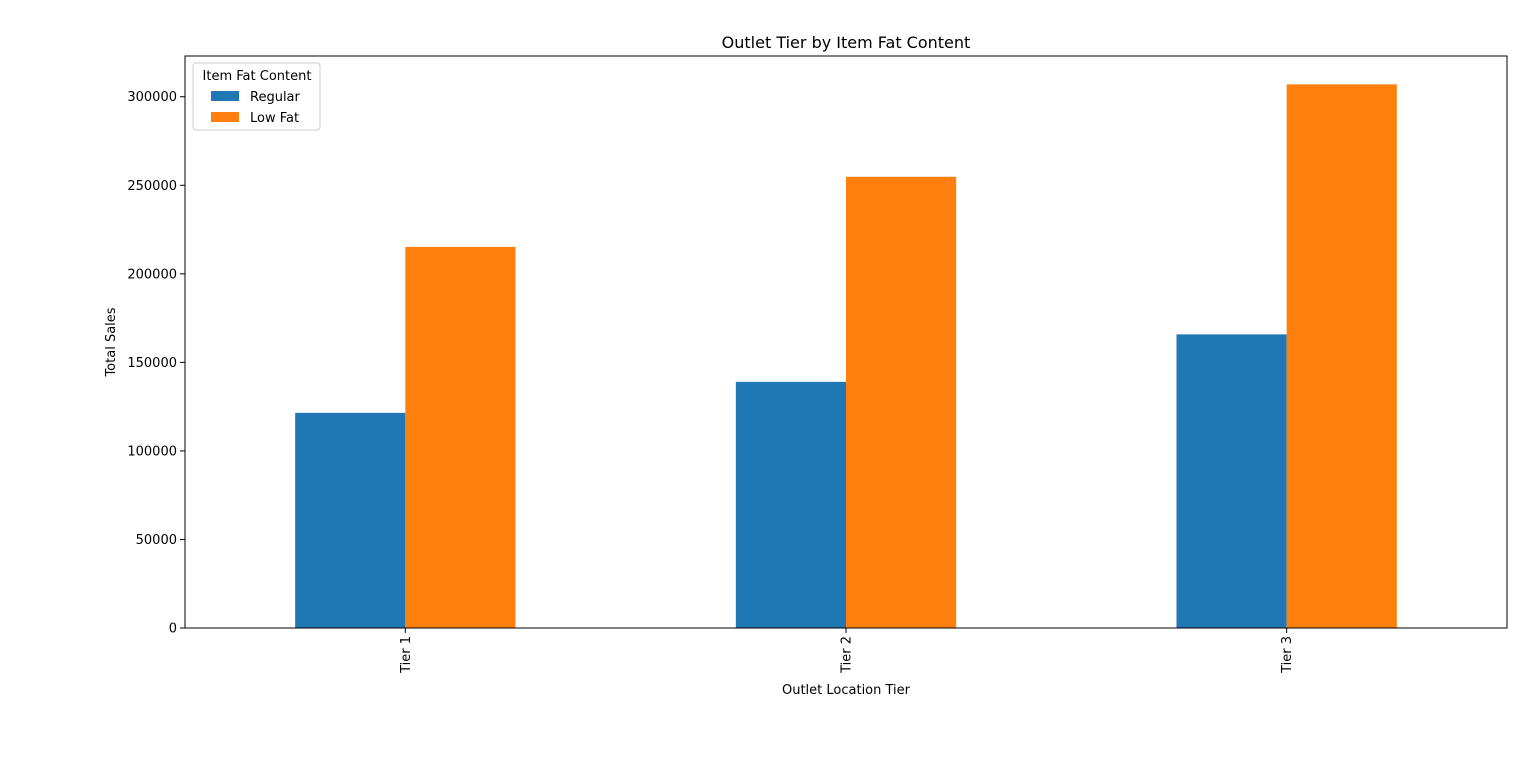  What do you see at coordinates (846, 42) in the screenshot?
I see `chart-title: Outlet Tier by Item Fat Content` at bounding box center [846, 42].